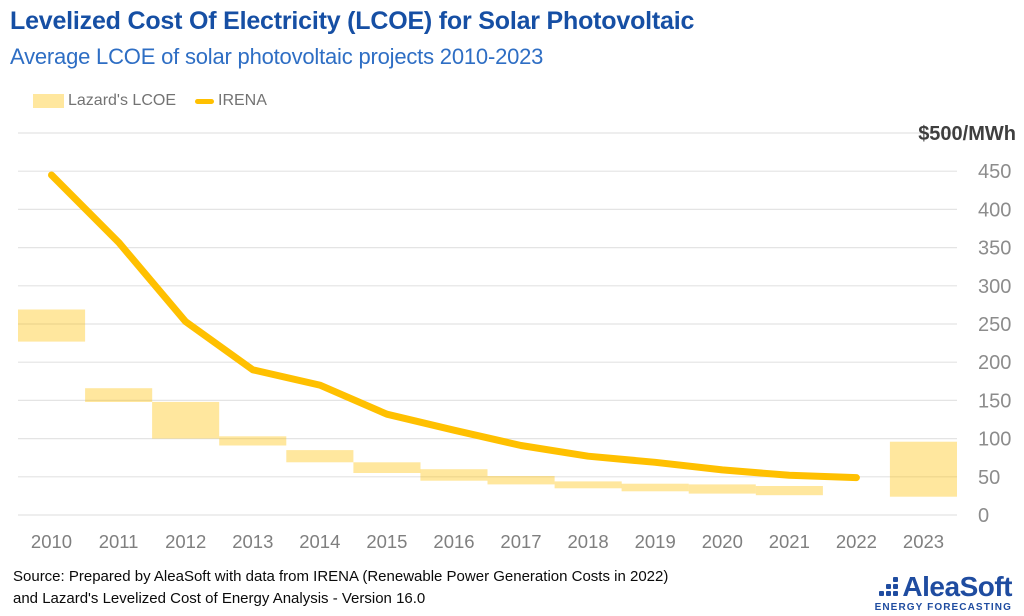 This screenshot has height=616, width=1024. What do you see at coordinates (889, 586) in the screenshot?
I see `aleasoft-dots-icon` at bounding box center [889, 586].